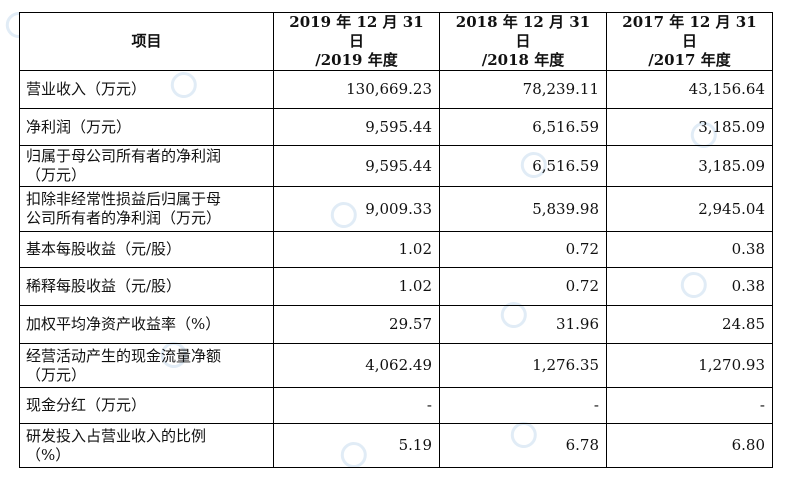 The height and width of the screenshot is (494, 804). I want to click on table-row: 现金分红（万元） - - -, so click(396, 405).